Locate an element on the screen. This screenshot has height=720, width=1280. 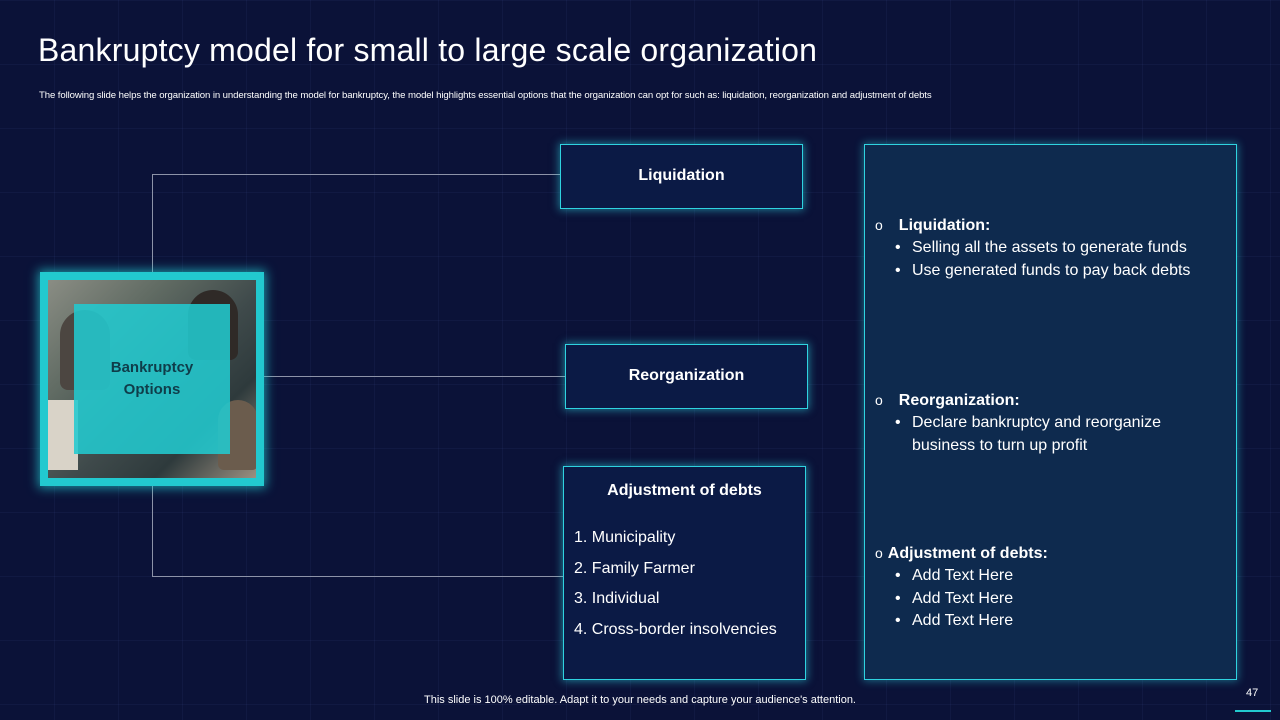
reorganization-box: Reorganization is located at coordinates (686, 376).